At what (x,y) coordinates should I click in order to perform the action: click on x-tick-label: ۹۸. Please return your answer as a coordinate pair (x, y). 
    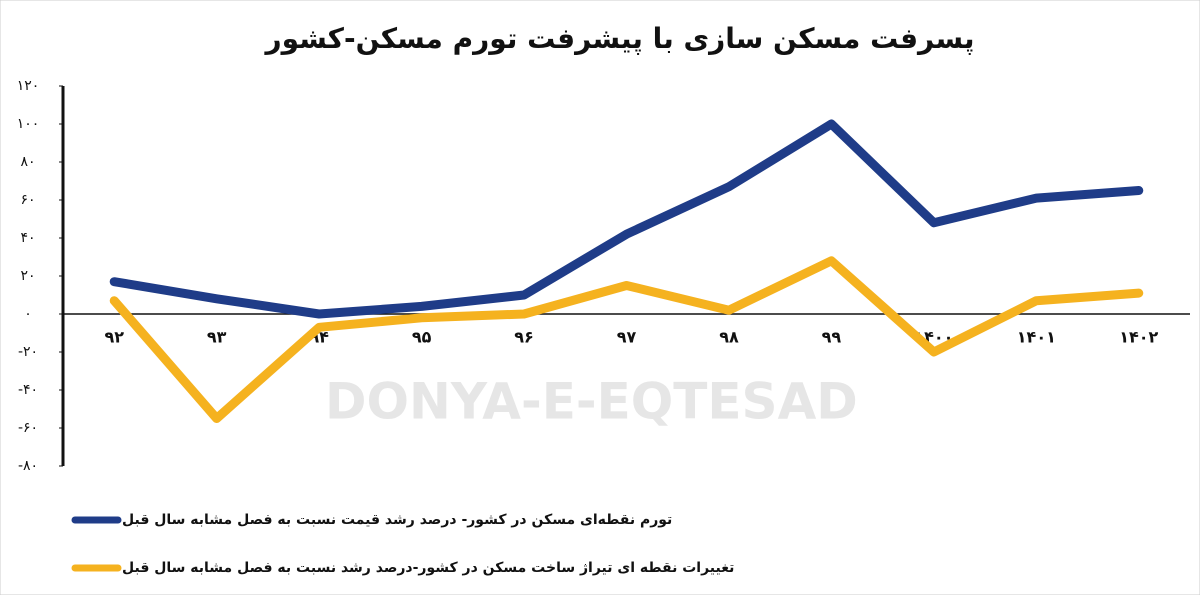
    Looking at the image, I should click on (729, 337).